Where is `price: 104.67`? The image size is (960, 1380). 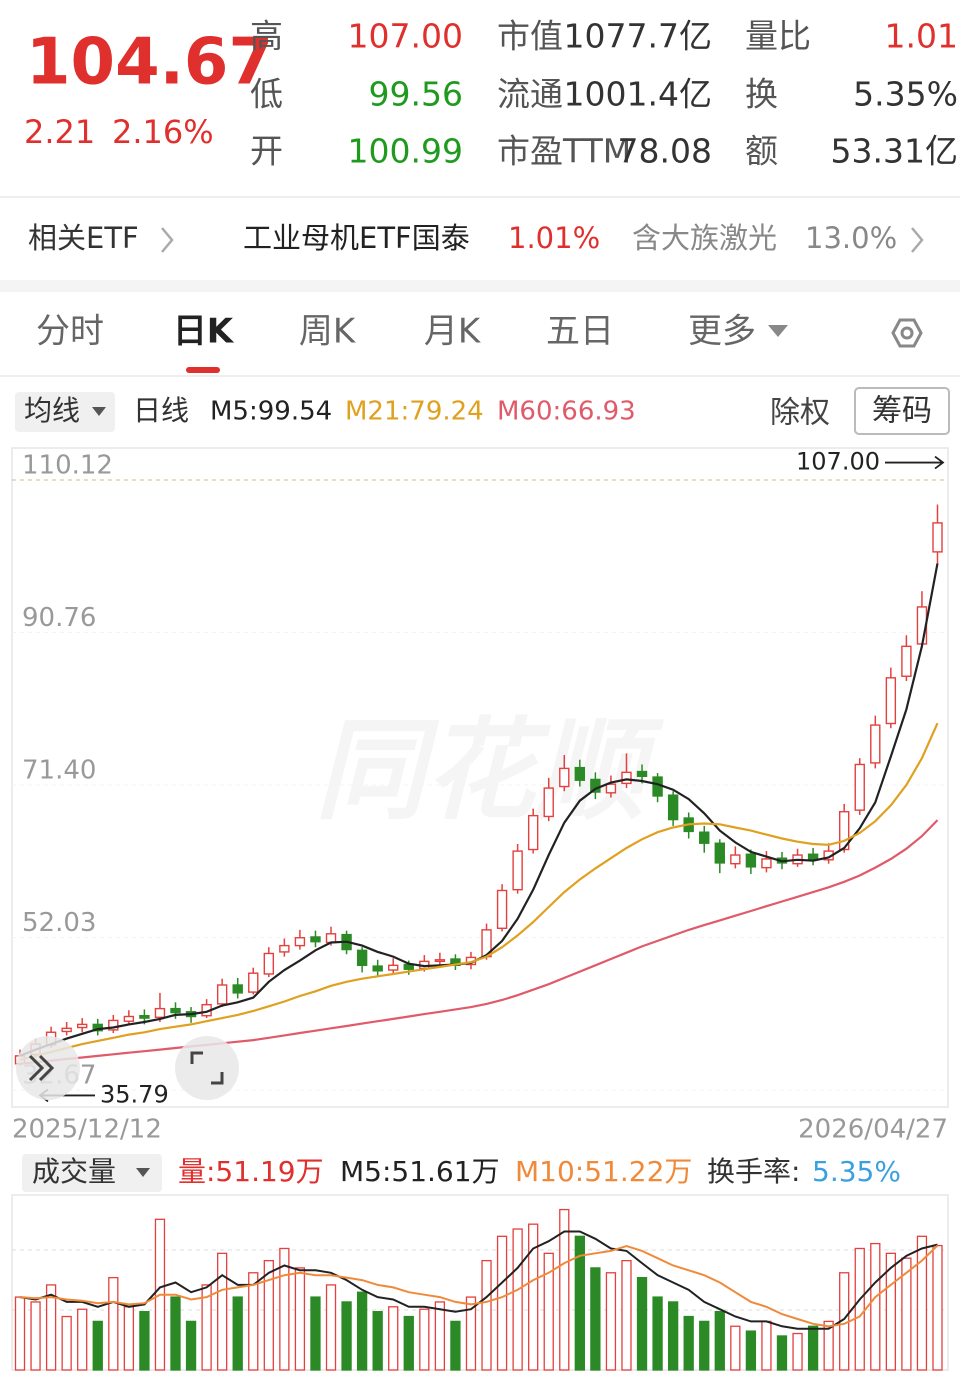 price: 104.67 is located at coordinates (149, 63).